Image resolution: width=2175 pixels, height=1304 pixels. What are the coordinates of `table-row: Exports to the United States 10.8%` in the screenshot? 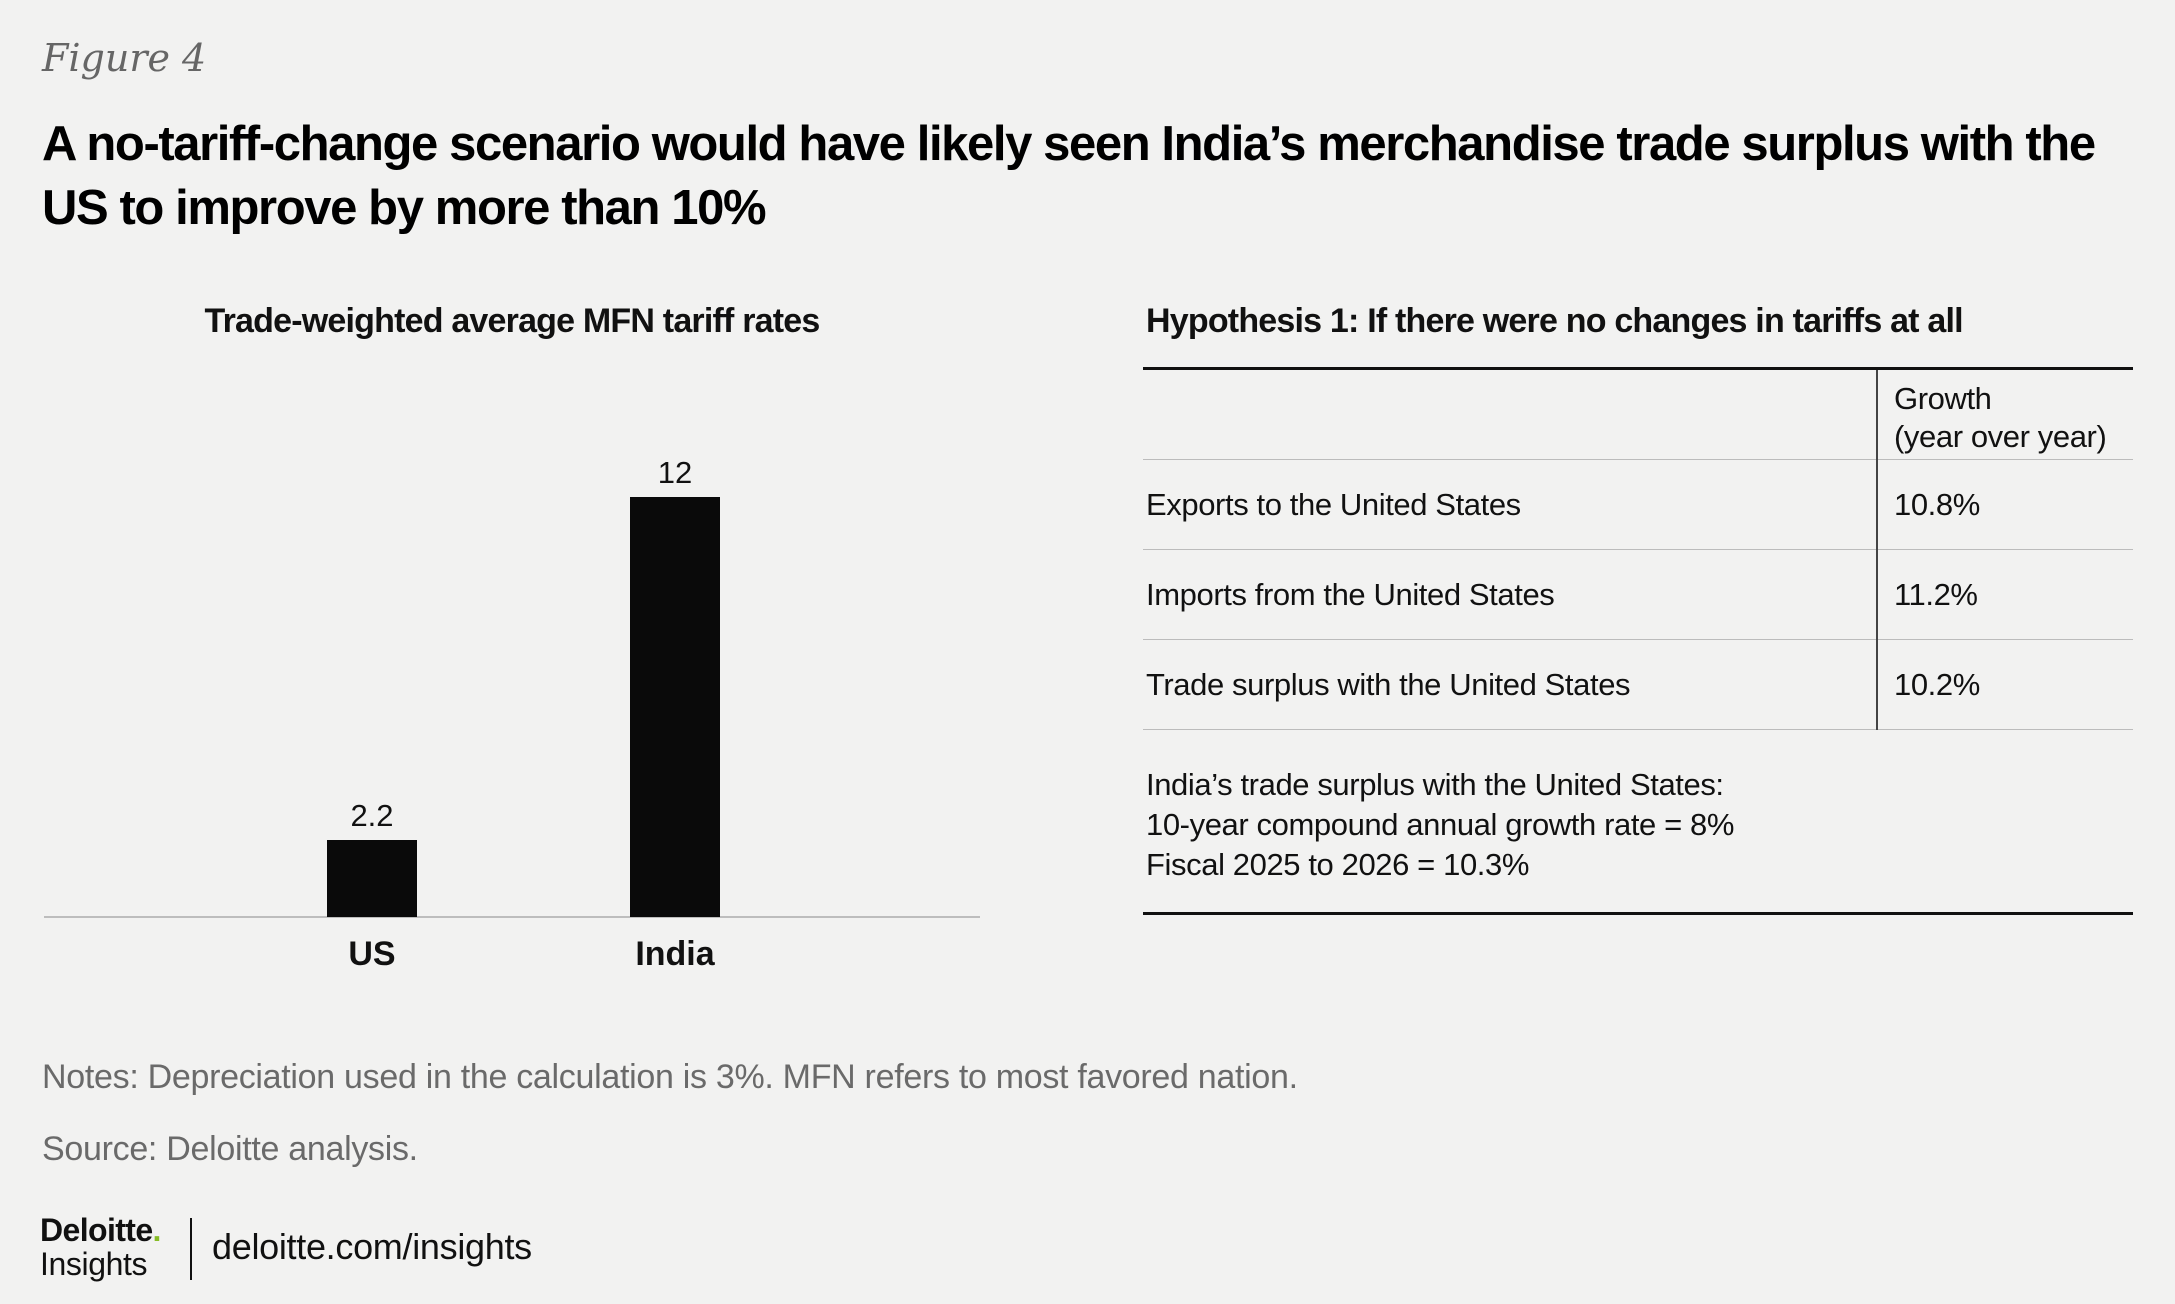 It's located at (1638, 504).